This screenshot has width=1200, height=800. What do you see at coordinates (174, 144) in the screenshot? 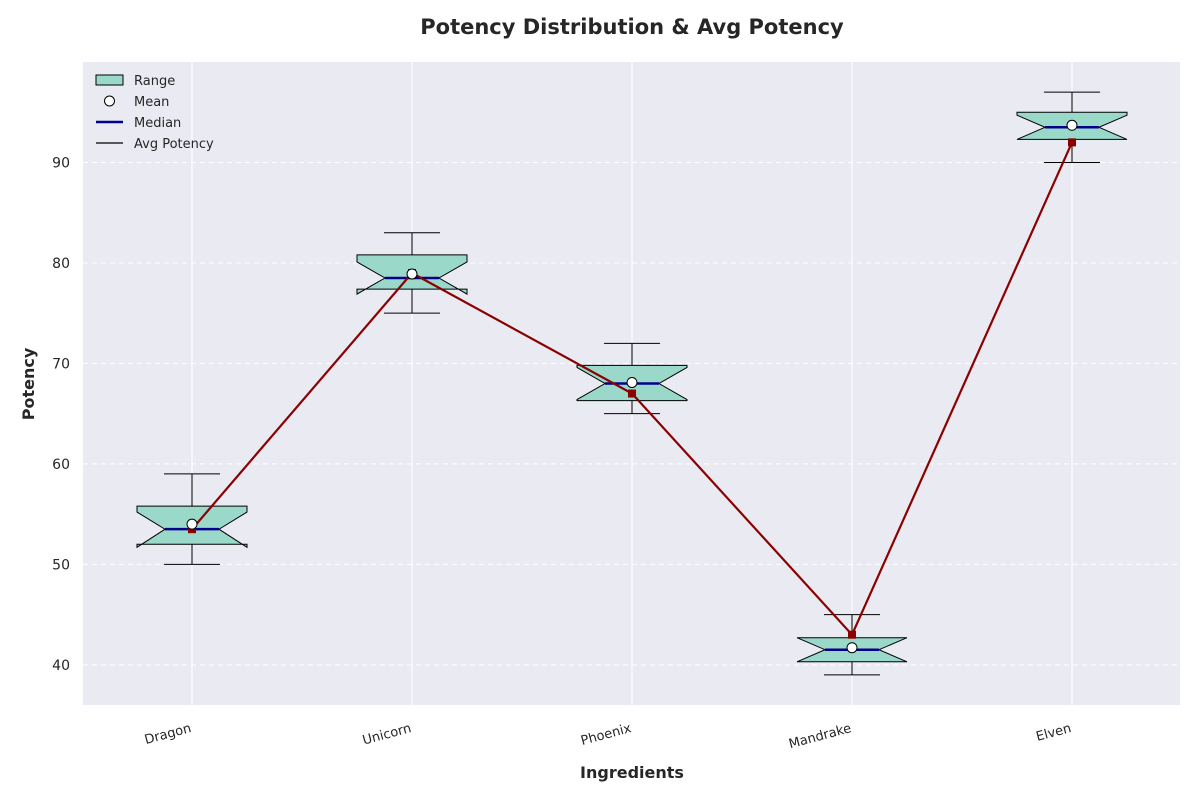
I see `legend-avg-label: Avg Potency` at bounding box center [174, 144].